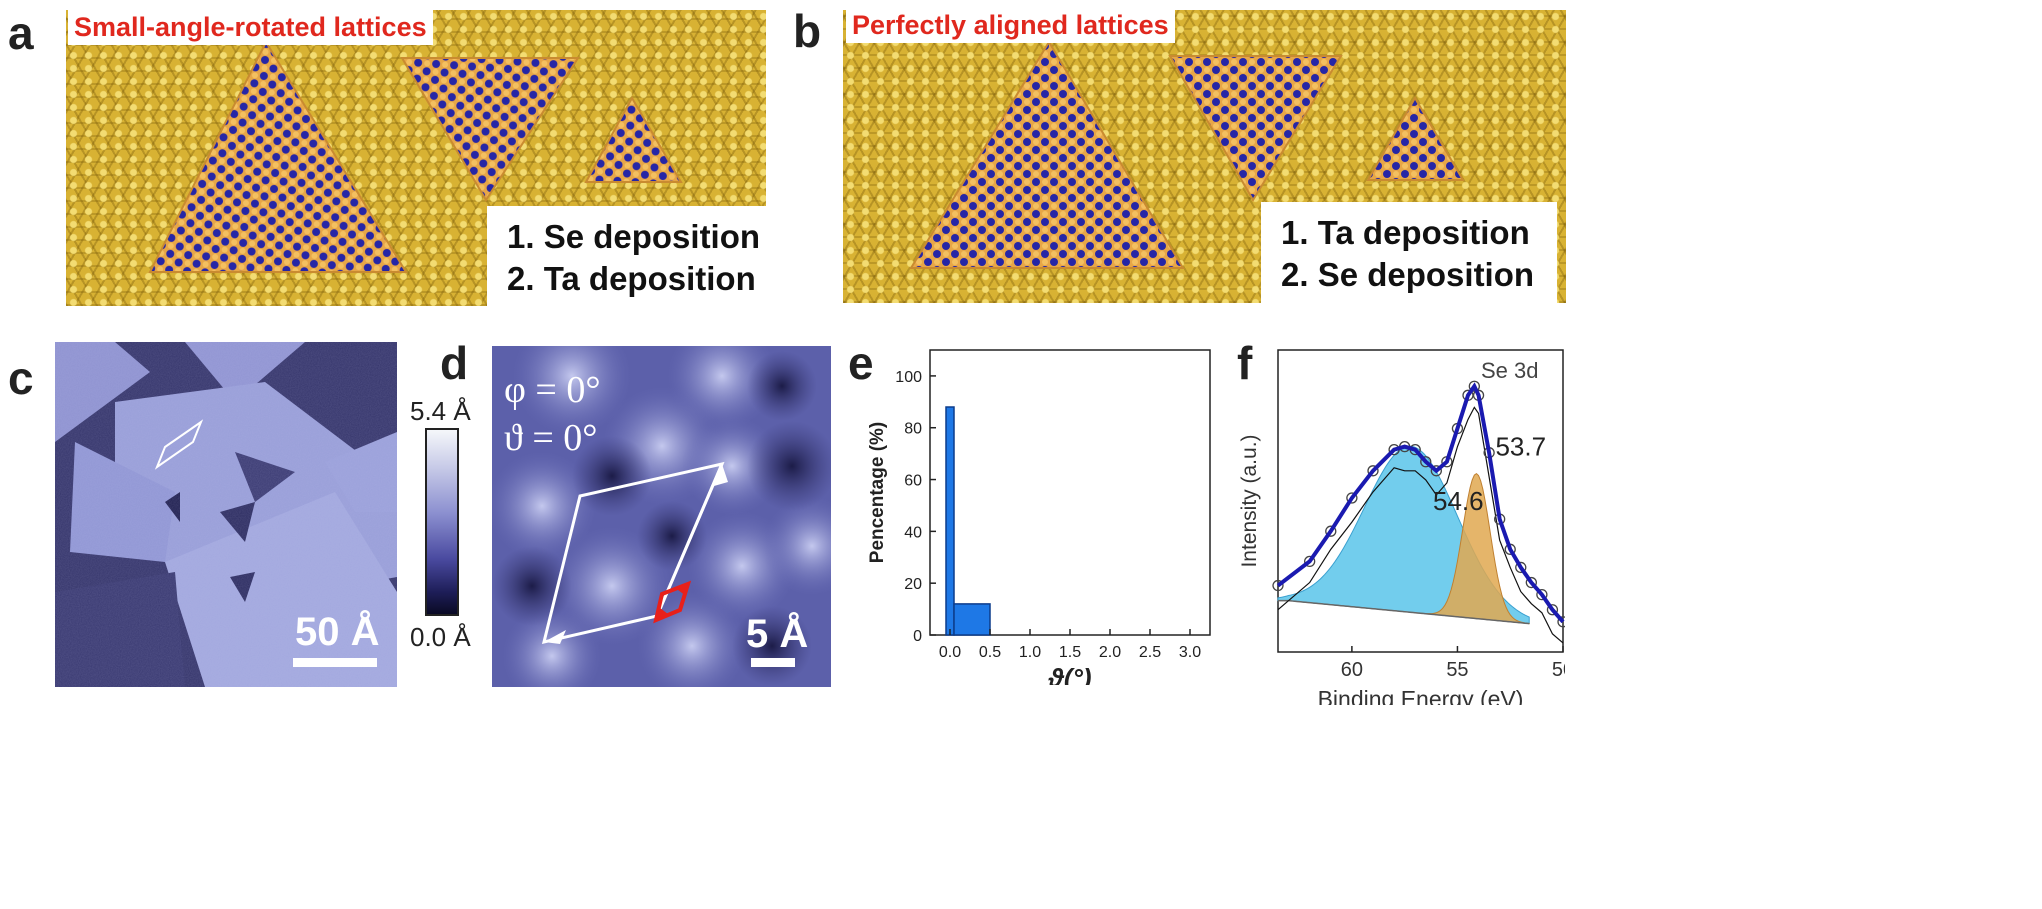 This screenshot has height=909, width=2042. What do you see at coordinates (990, 652) in the screenshot?
I see `chart-e-x-tick-label-1: 0.5` at bounding box center [990, 652].